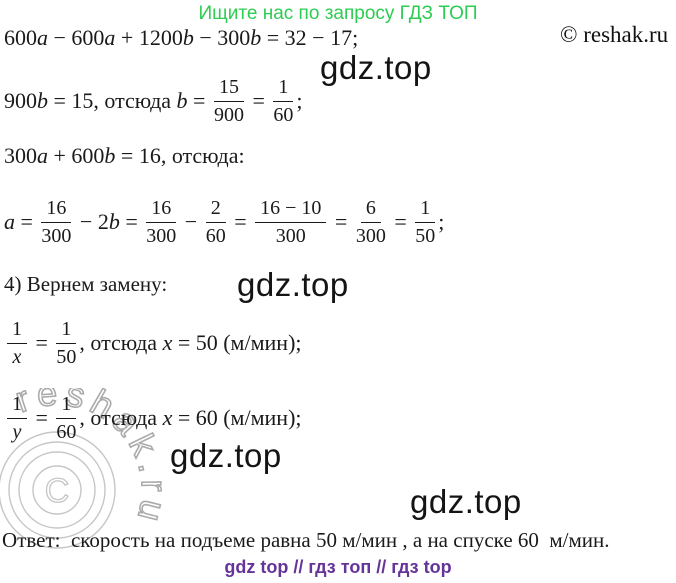 Image resolution: width=676 pixels, height=583 pixels. I want to click on equation-line-2: 900 b = 15, отсюда b = 15 900 = 1 60;, so click(153, 101).